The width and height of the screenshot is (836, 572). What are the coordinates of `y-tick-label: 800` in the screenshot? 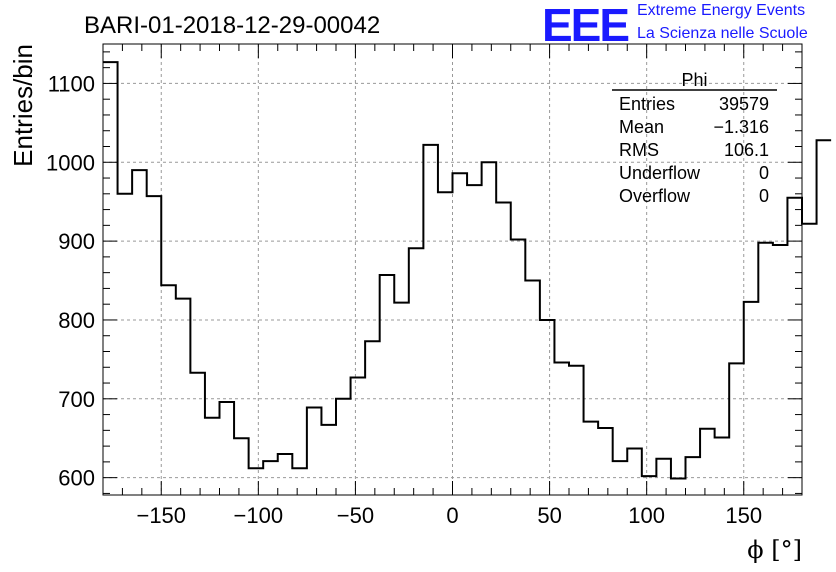 It's located at (76, 320).